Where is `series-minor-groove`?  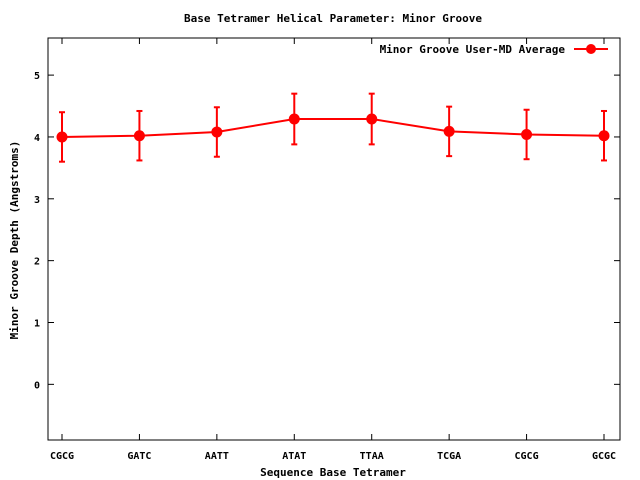
series-minor-groove is located at coordinates (333, 127).